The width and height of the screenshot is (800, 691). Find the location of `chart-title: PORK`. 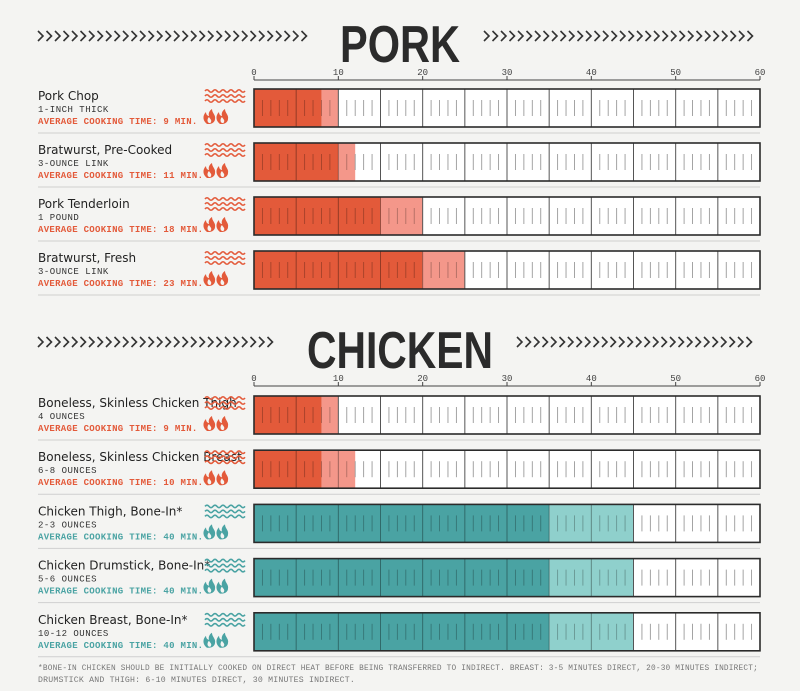

chart-title: PORK is located at coordinates (400, 45).